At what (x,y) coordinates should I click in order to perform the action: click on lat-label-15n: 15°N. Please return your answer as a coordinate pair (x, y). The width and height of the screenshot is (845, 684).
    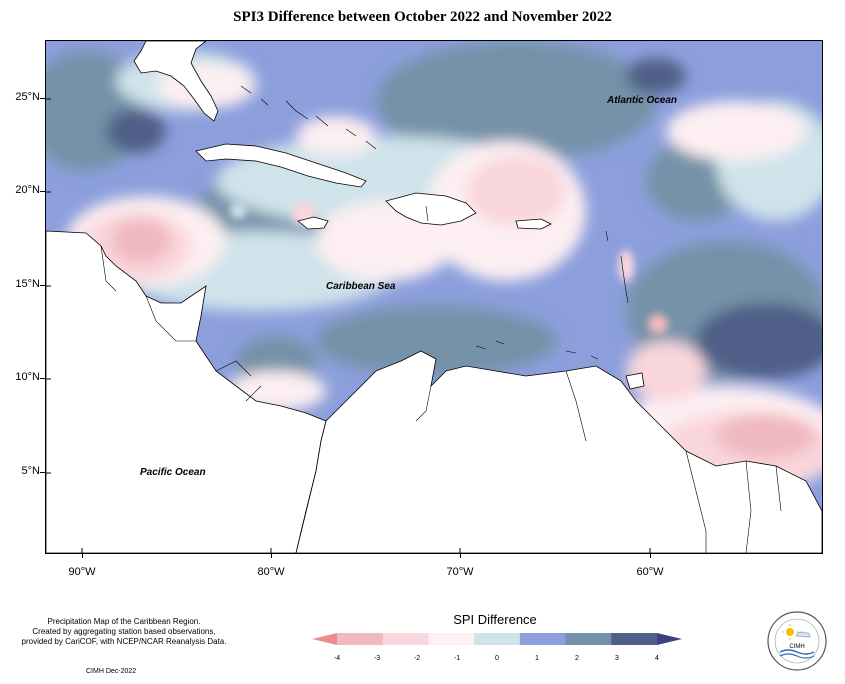
    Looking at the image, I should click on (27, 284).